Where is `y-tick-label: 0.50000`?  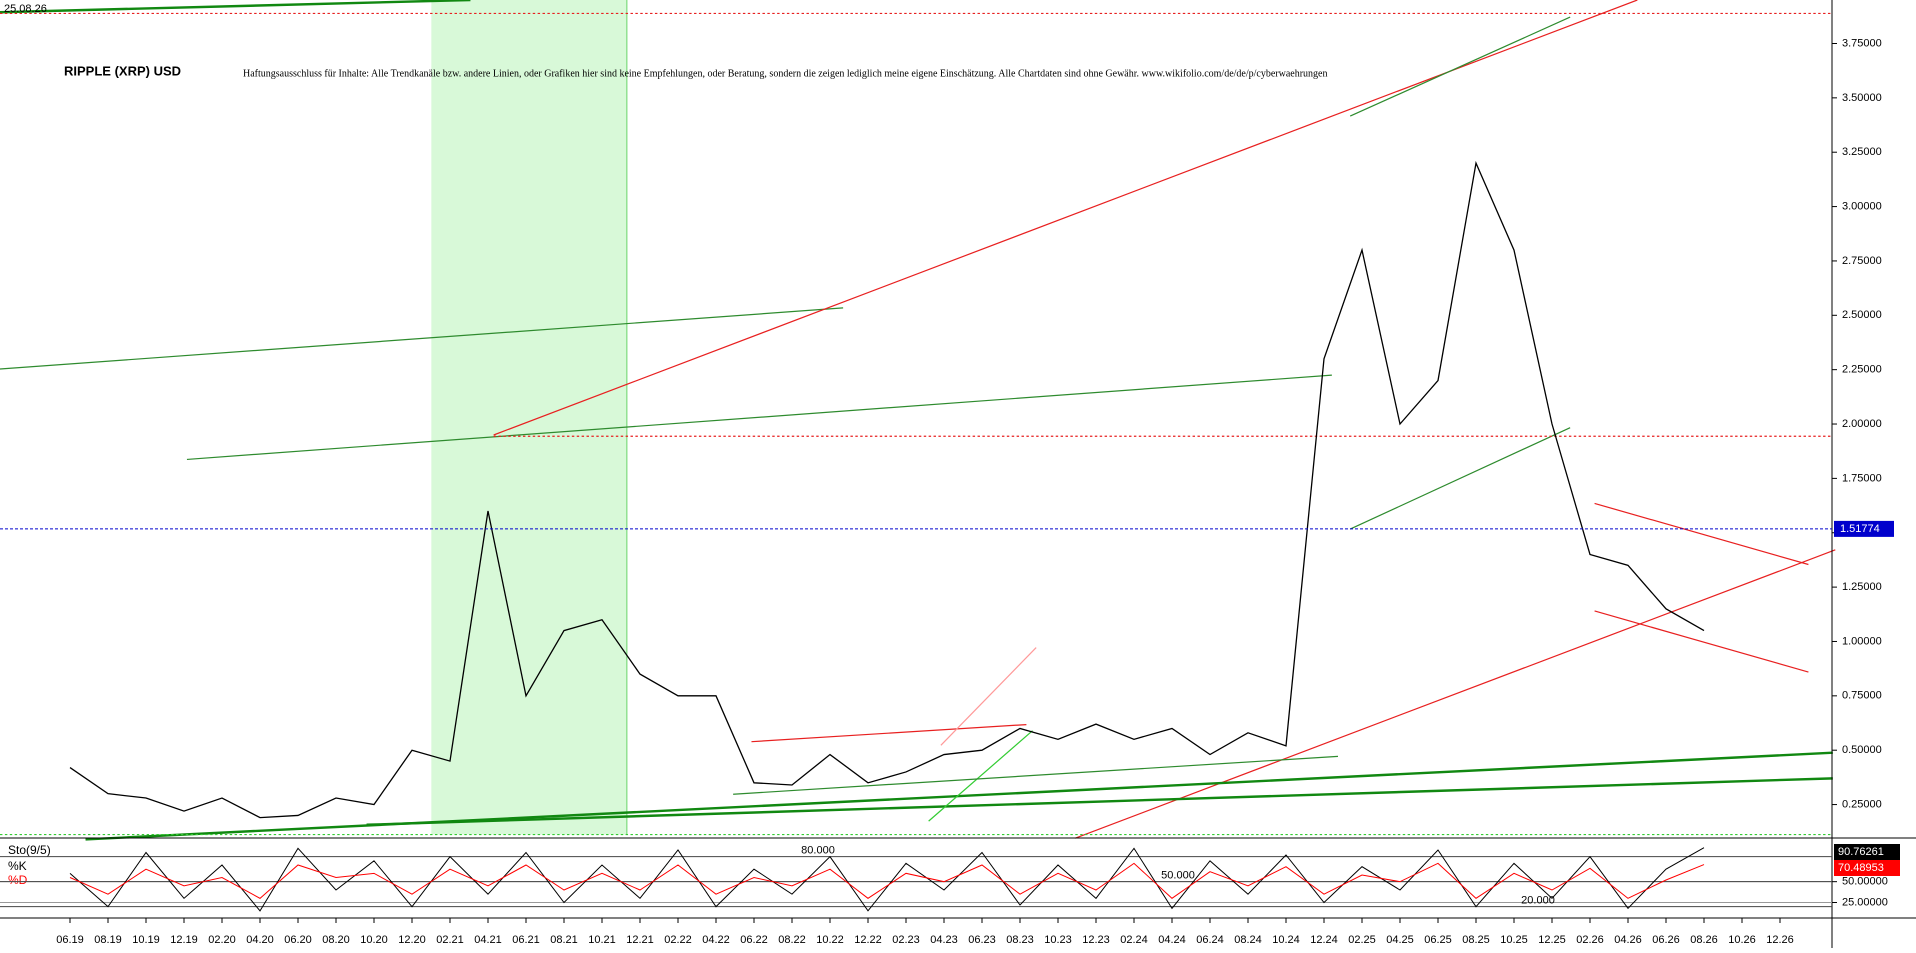 y-tick-label: 0.50000 is located at coordinates (1862, 750).